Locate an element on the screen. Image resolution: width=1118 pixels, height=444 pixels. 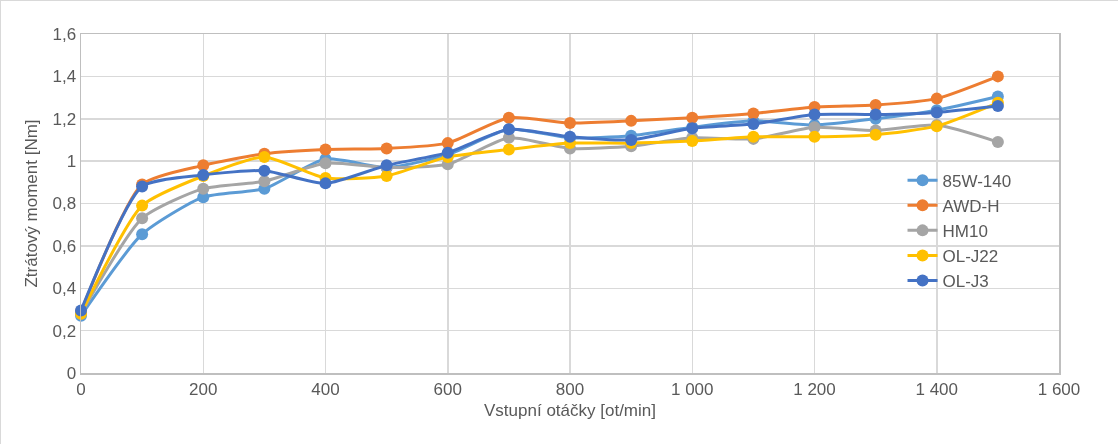
y-tick-label: 1,6 is located at coordinates (64, 34).